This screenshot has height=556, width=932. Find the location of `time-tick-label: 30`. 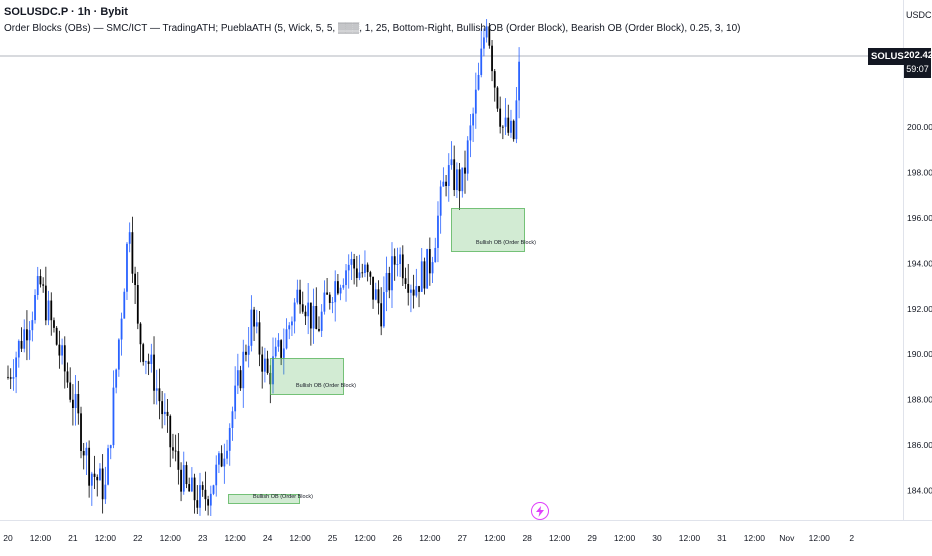

time-tick-label: 30 is located at coordinates (657, 538).